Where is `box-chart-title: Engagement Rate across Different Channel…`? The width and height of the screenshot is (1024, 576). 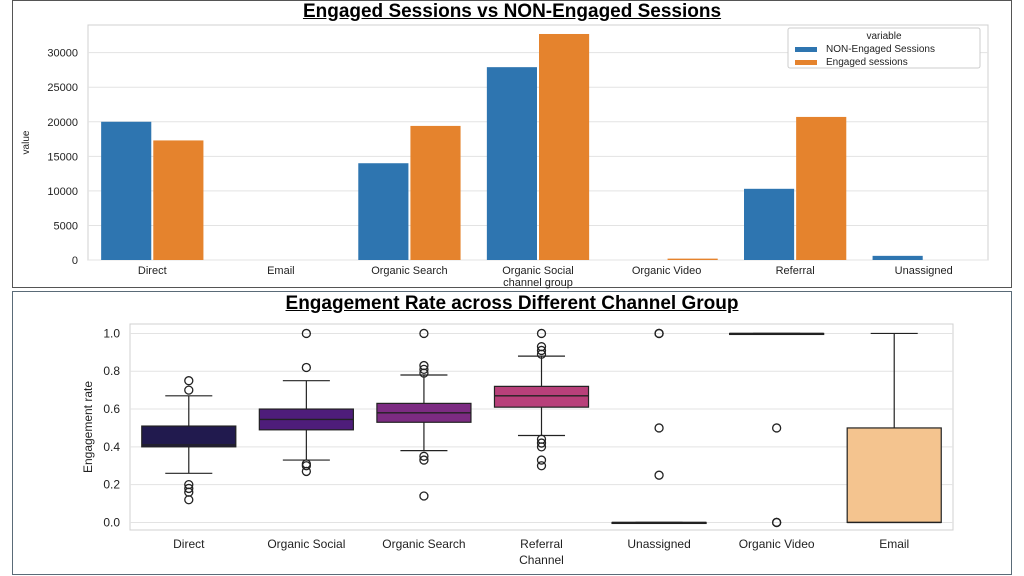
box-chart-title: Engagement Rate across Different Channel… is located at coordinates (512, 303).